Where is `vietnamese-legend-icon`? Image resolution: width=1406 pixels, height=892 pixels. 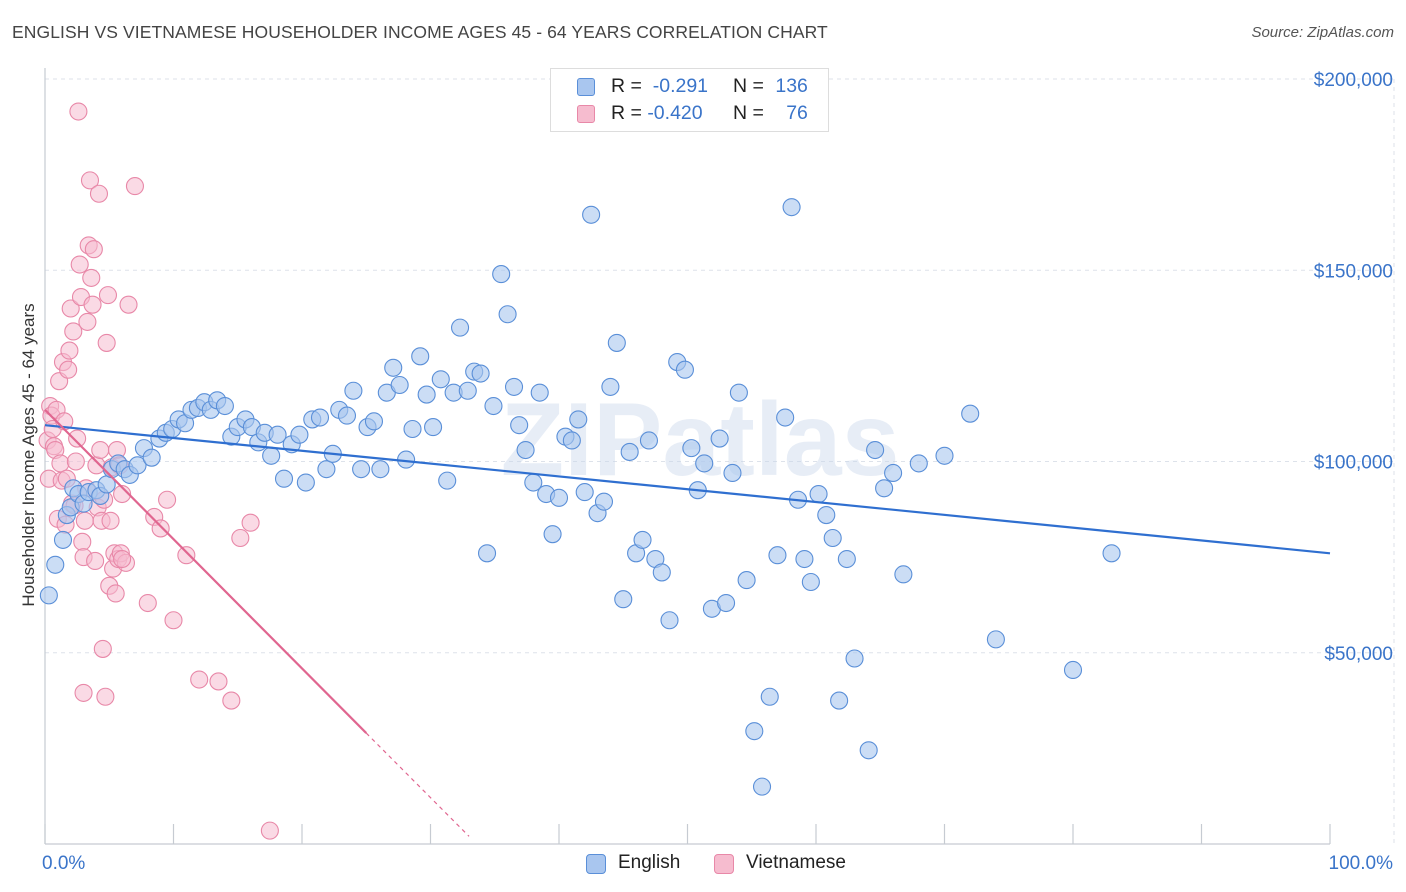 vietnamese-legend-icon is located at coordinates (724, 864).